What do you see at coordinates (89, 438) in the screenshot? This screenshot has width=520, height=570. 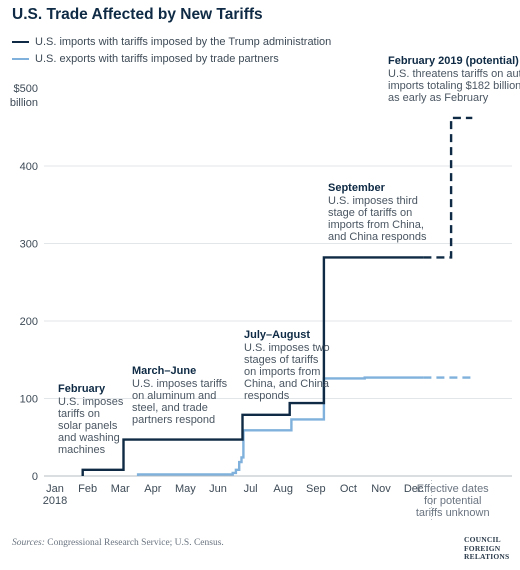 I see `annotation-feb-line-4: and washing` at bounding box center [89, 438].